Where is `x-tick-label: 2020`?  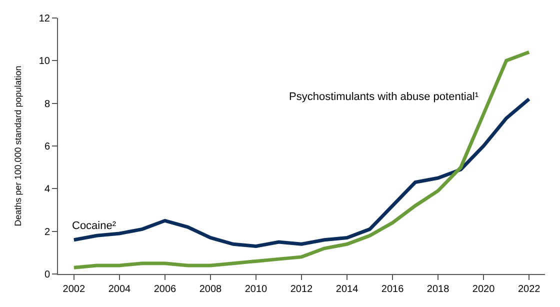
x-tick-label: 2020 is located at coordinates (484, 289).